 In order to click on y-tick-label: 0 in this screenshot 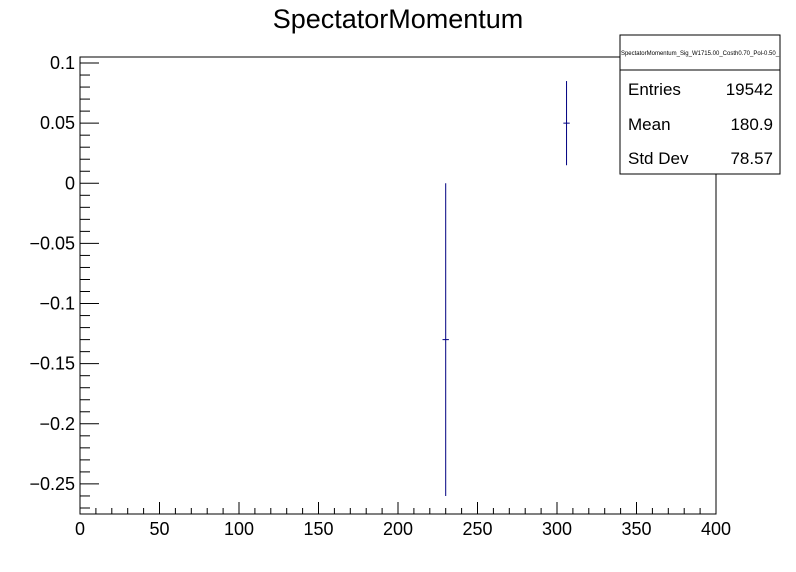, I will do `click(70, 183)`.